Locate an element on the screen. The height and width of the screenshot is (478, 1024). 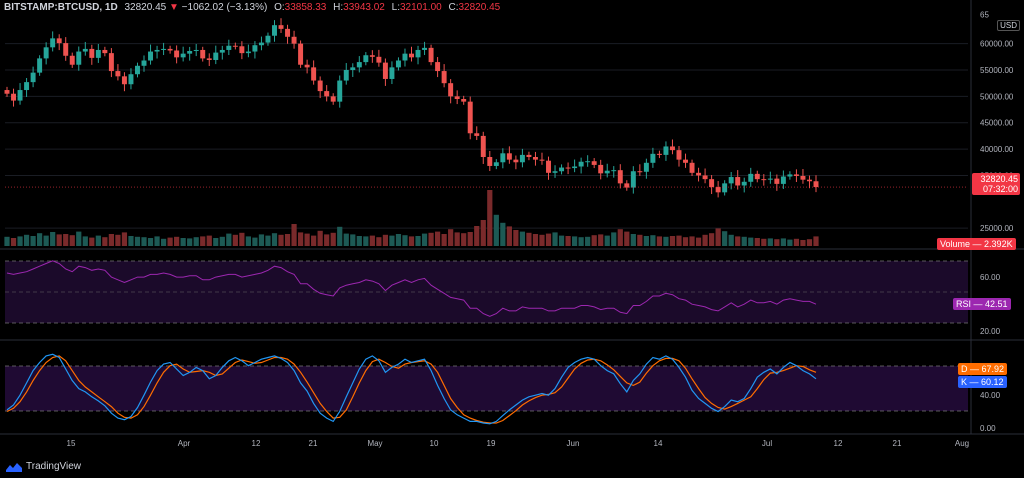
time-axis: 15 Apr 12 21 May 10 19 Jun 14 Jul 12 21 Aug is located at coordinates (518, 443).